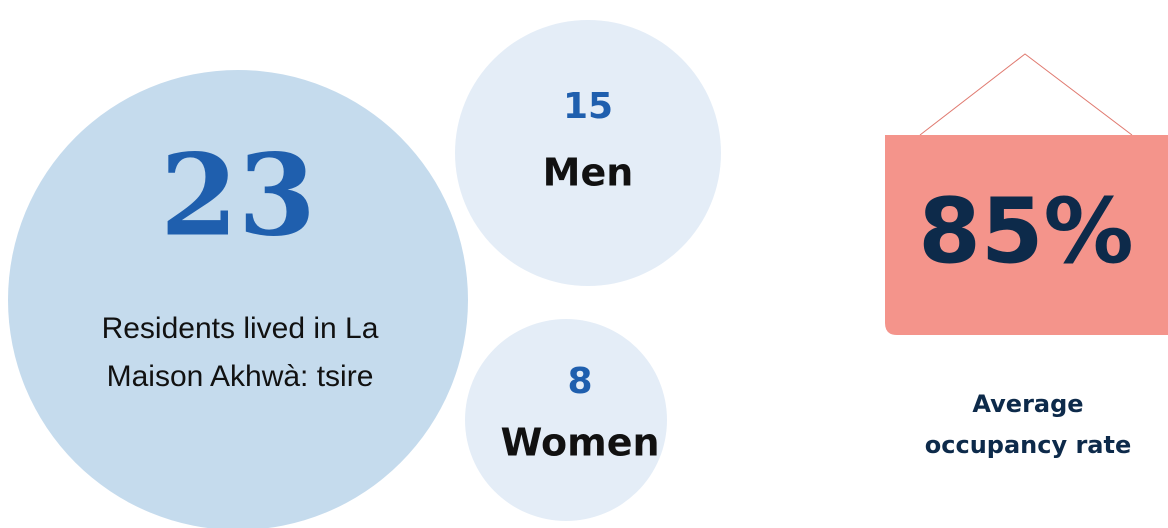 The width and height of the screenshot is (1168, 528). Describe the element at coordinates (579, 381) in the screenshot. I see `women-count: 8` at that location.